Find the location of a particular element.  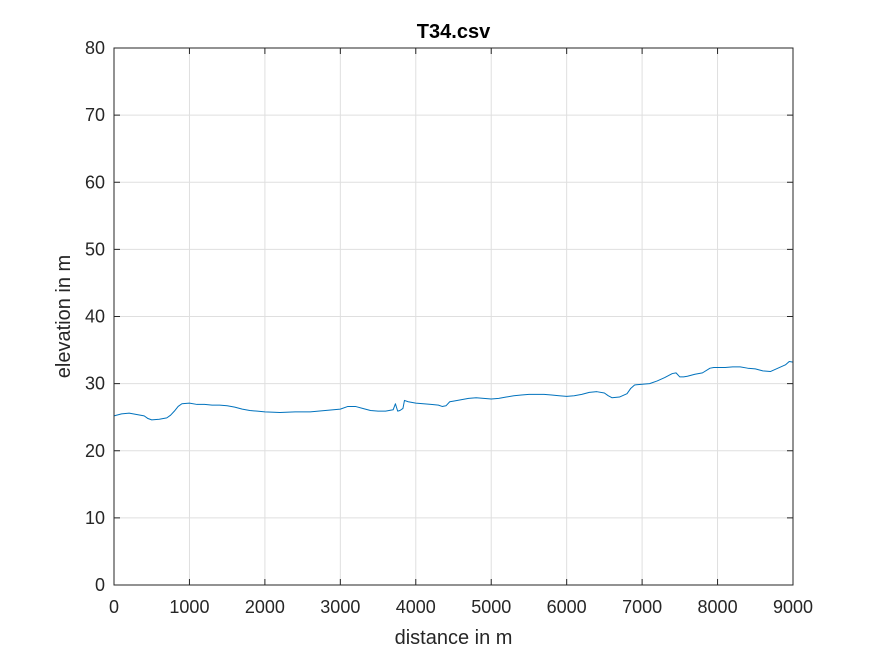

x-tick-label: 1000 is located at coordinates (189, 607).